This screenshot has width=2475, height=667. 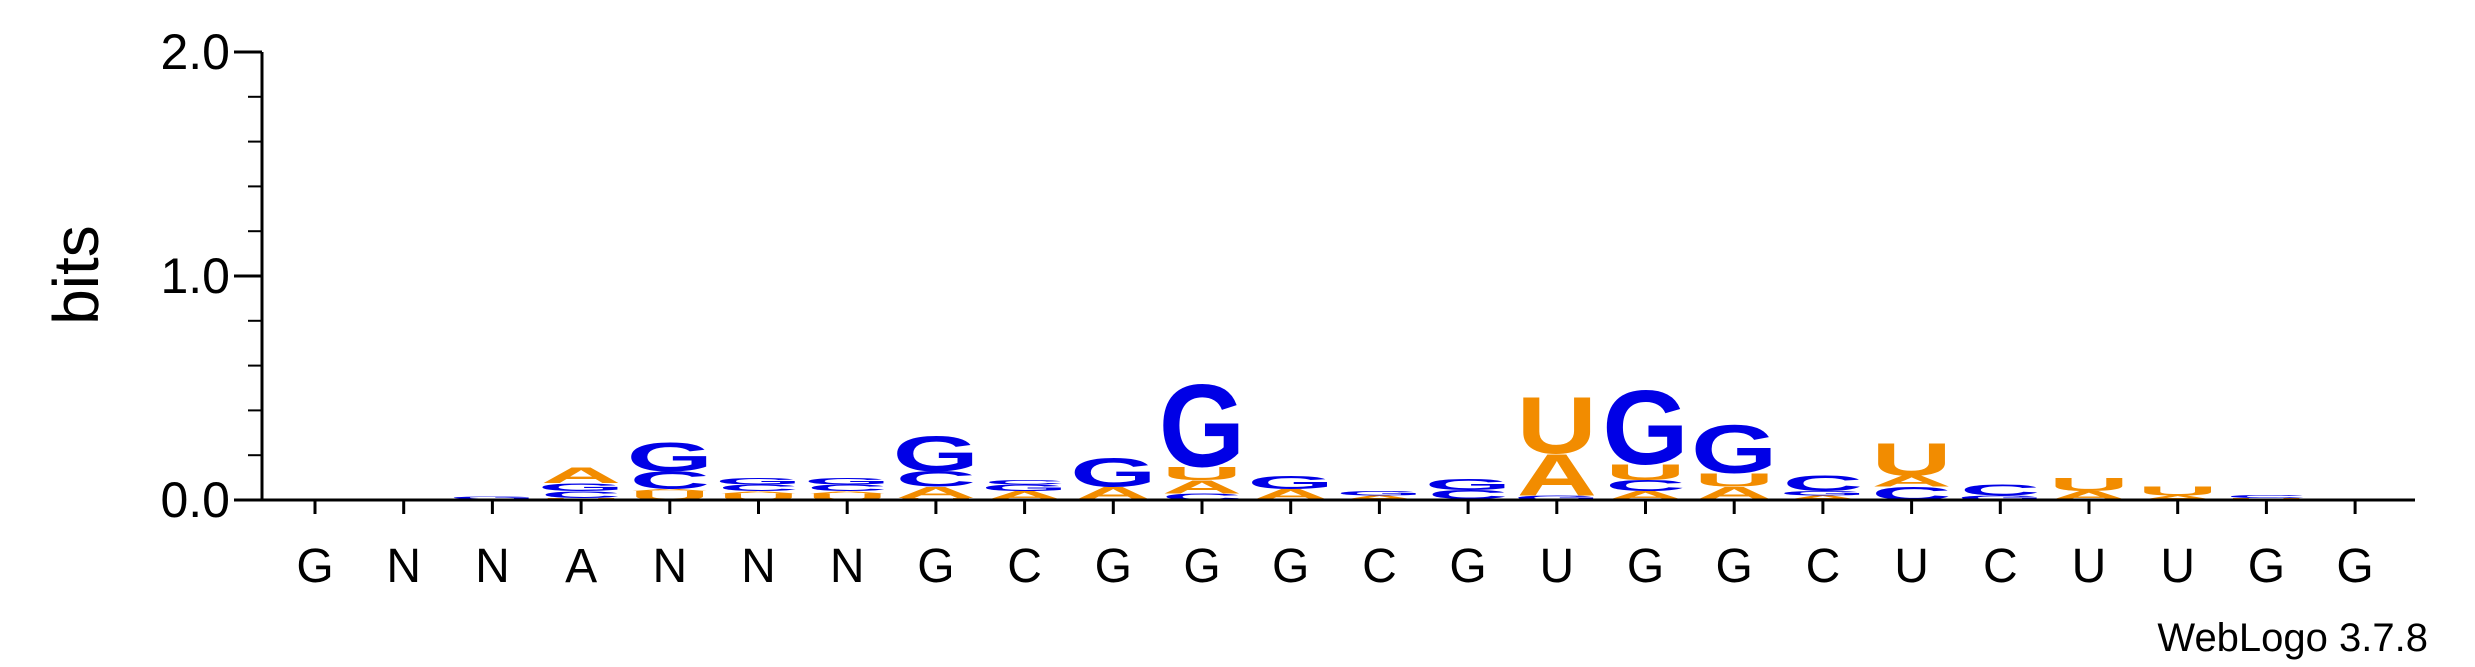 I want to click on weblogo-credit: WebLogo 3.7.8, so click(x=2292, y=638).